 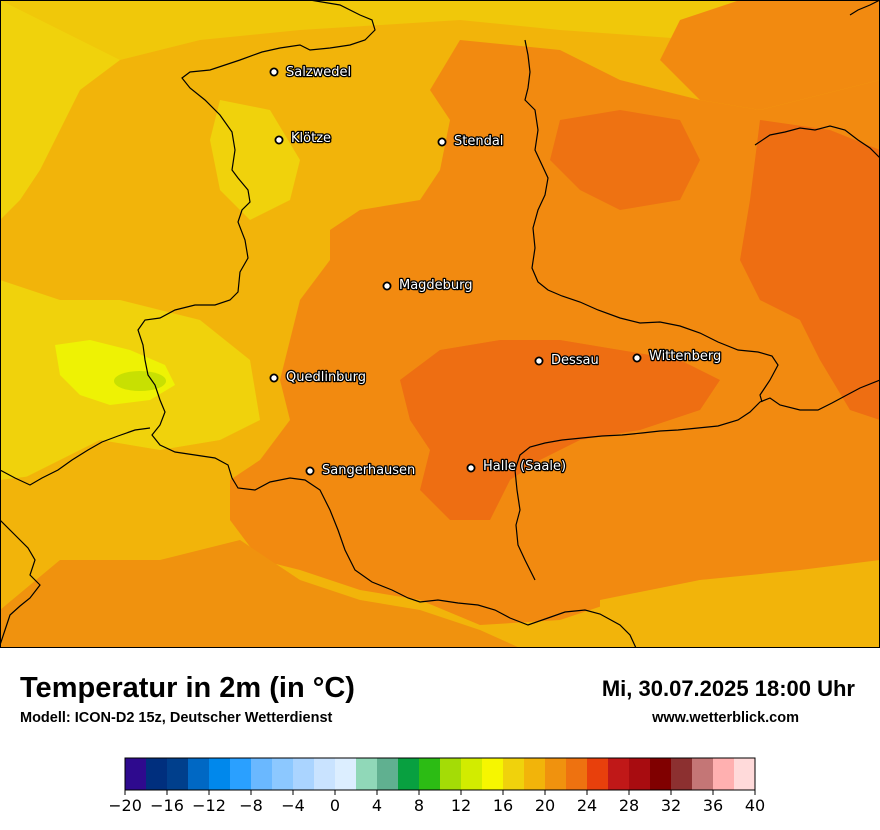 What do you see at coordinates (440, 30) in the screenshot?
I see `temperature-zone-yellow-north` at bounding box center [440, 30].